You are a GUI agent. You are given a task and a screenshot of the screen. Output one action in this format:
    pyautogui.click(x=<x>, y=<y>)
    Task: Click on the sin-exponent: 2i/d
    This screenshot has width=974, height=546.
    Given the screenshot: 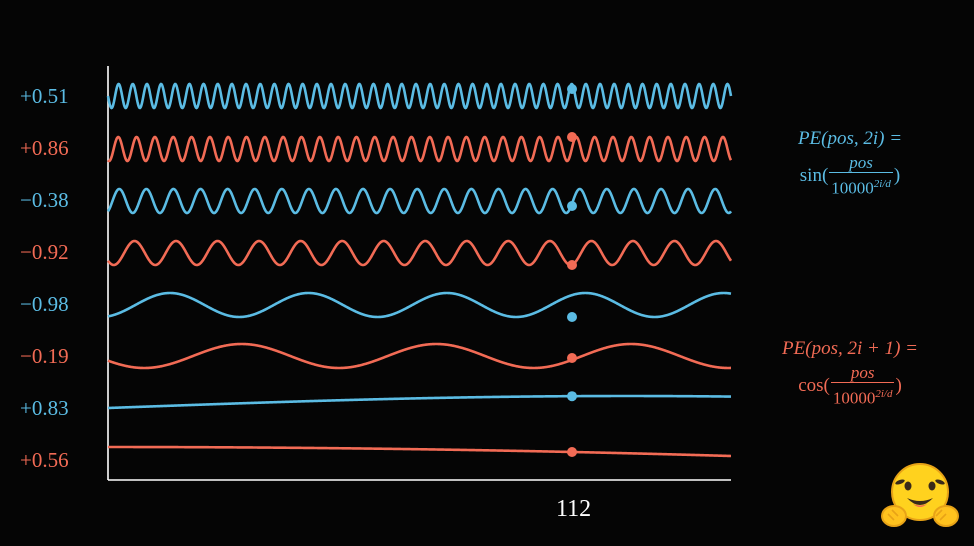 What is the action you would take?
    pyautogui.click(x=882, y=184)
    